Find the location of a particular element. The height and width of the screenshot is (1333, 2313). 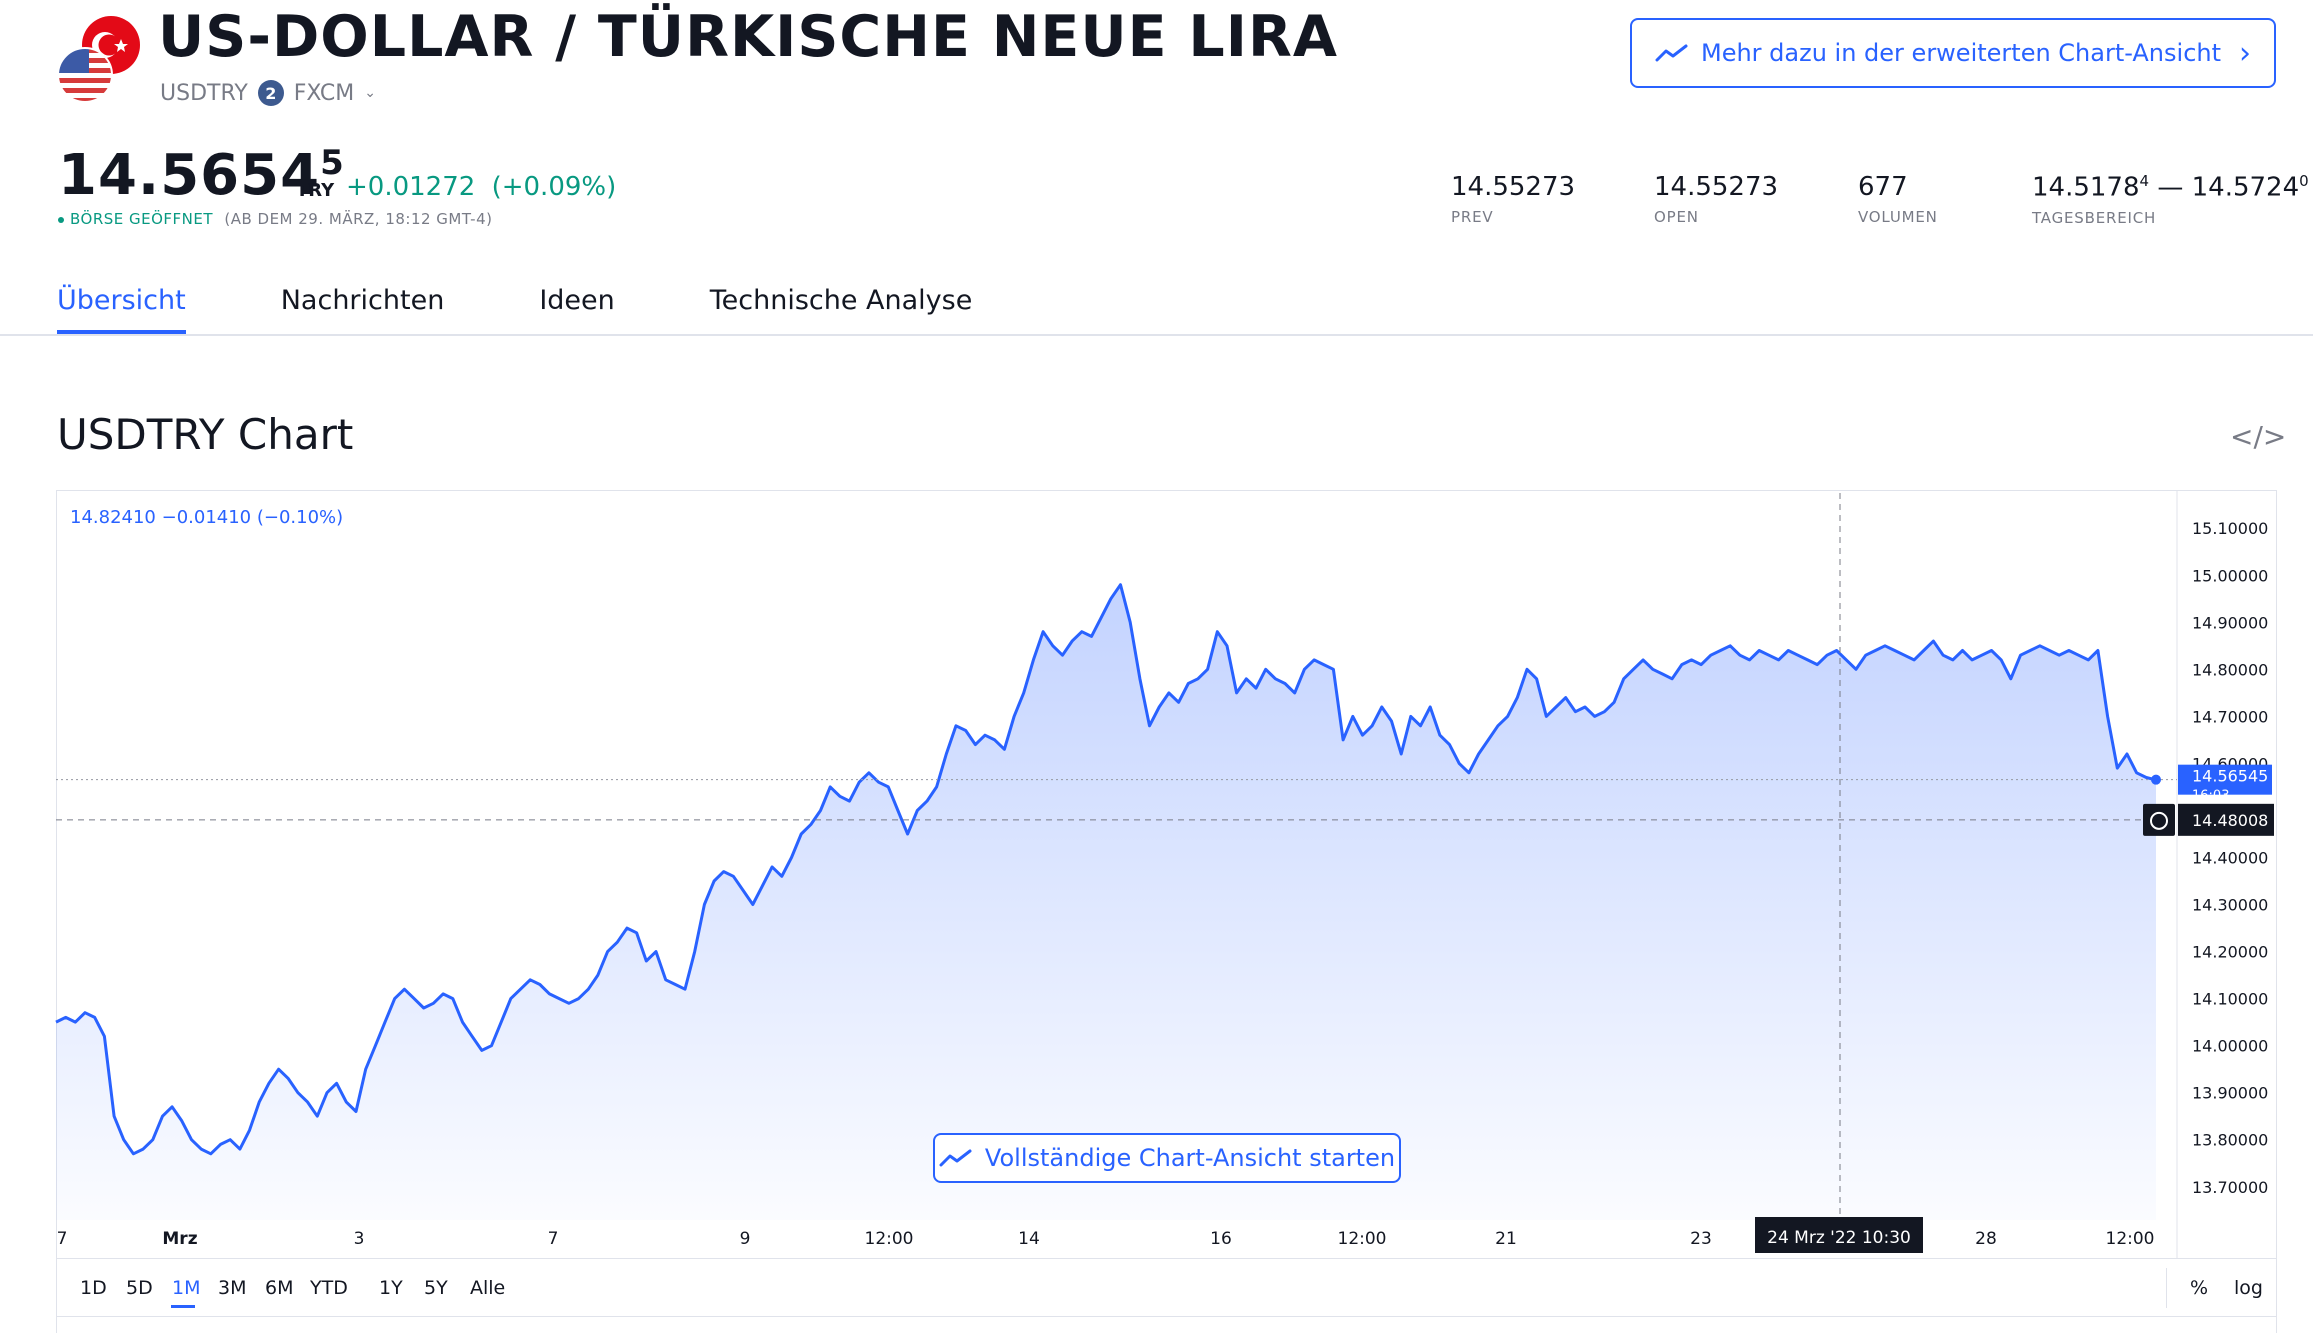

stat-day-range: 14.51784 — 14.57240 TAGESBEREICH is located at coordinates (2170, 199).